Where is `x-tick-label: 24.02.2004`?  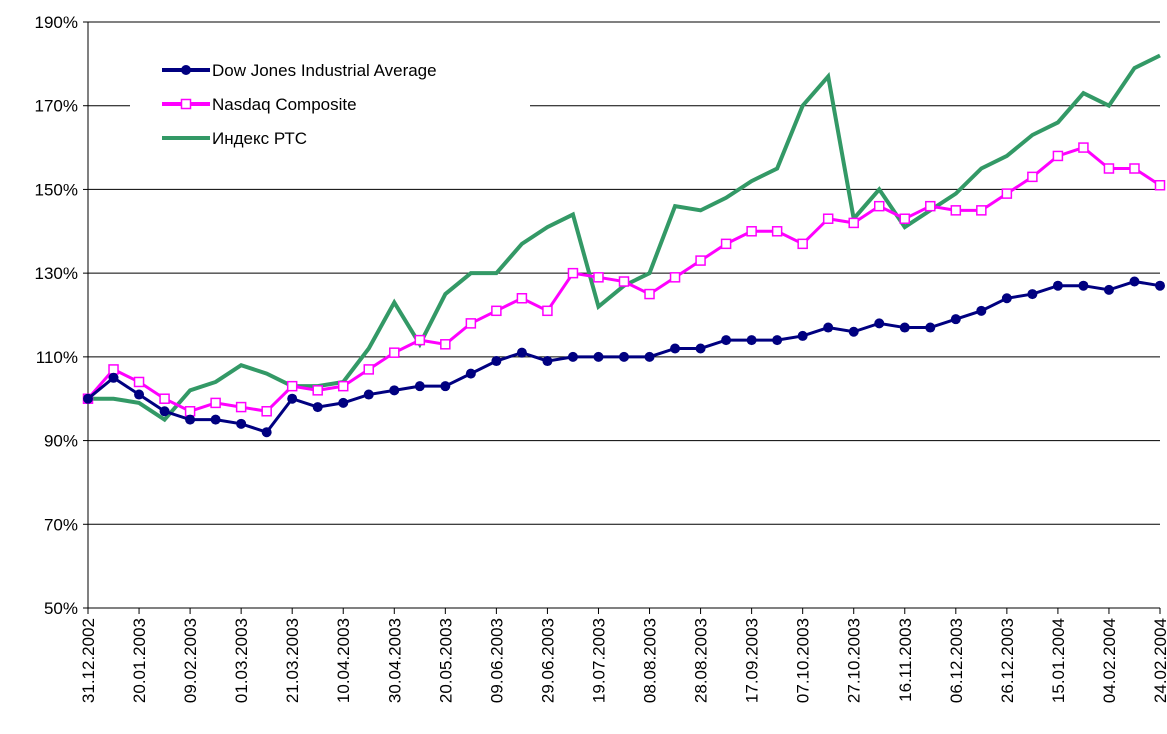 x-tick-label: 24.02.2004 is located at coordinates (1159, 660).